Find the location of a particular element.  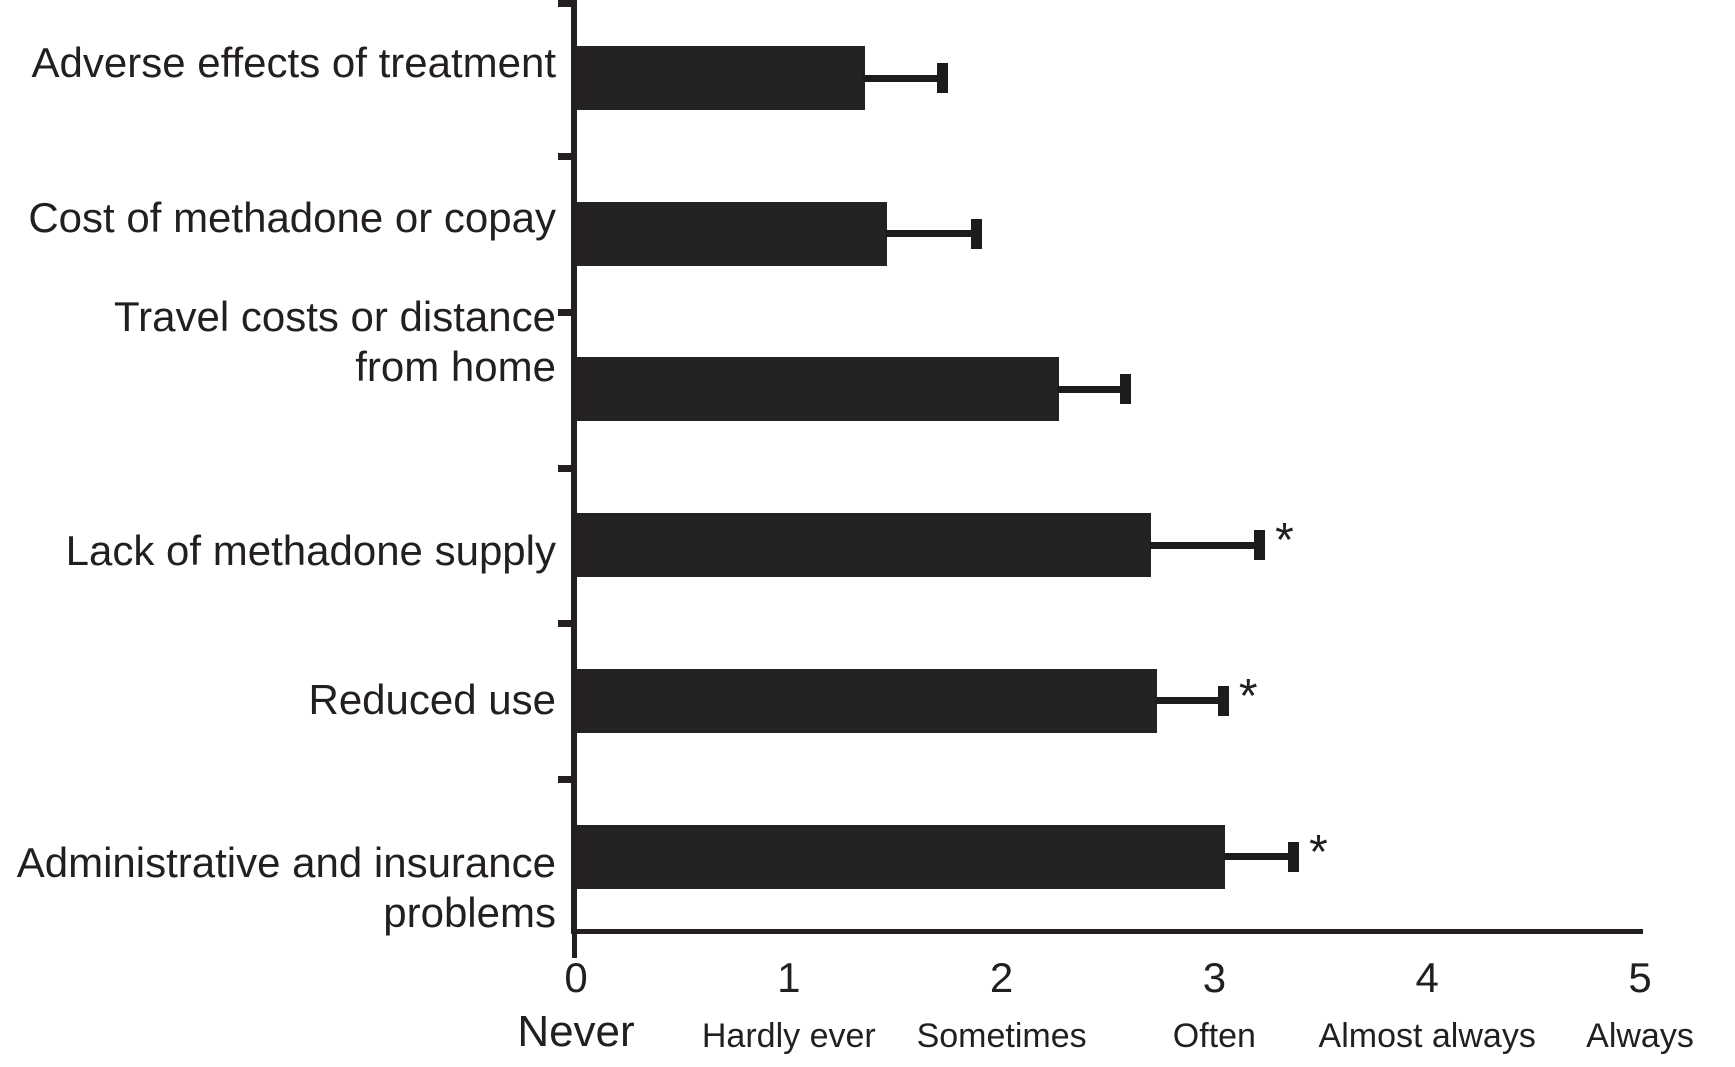

category-label: Cost of methadone or copay is located at coordinates (292, 217).